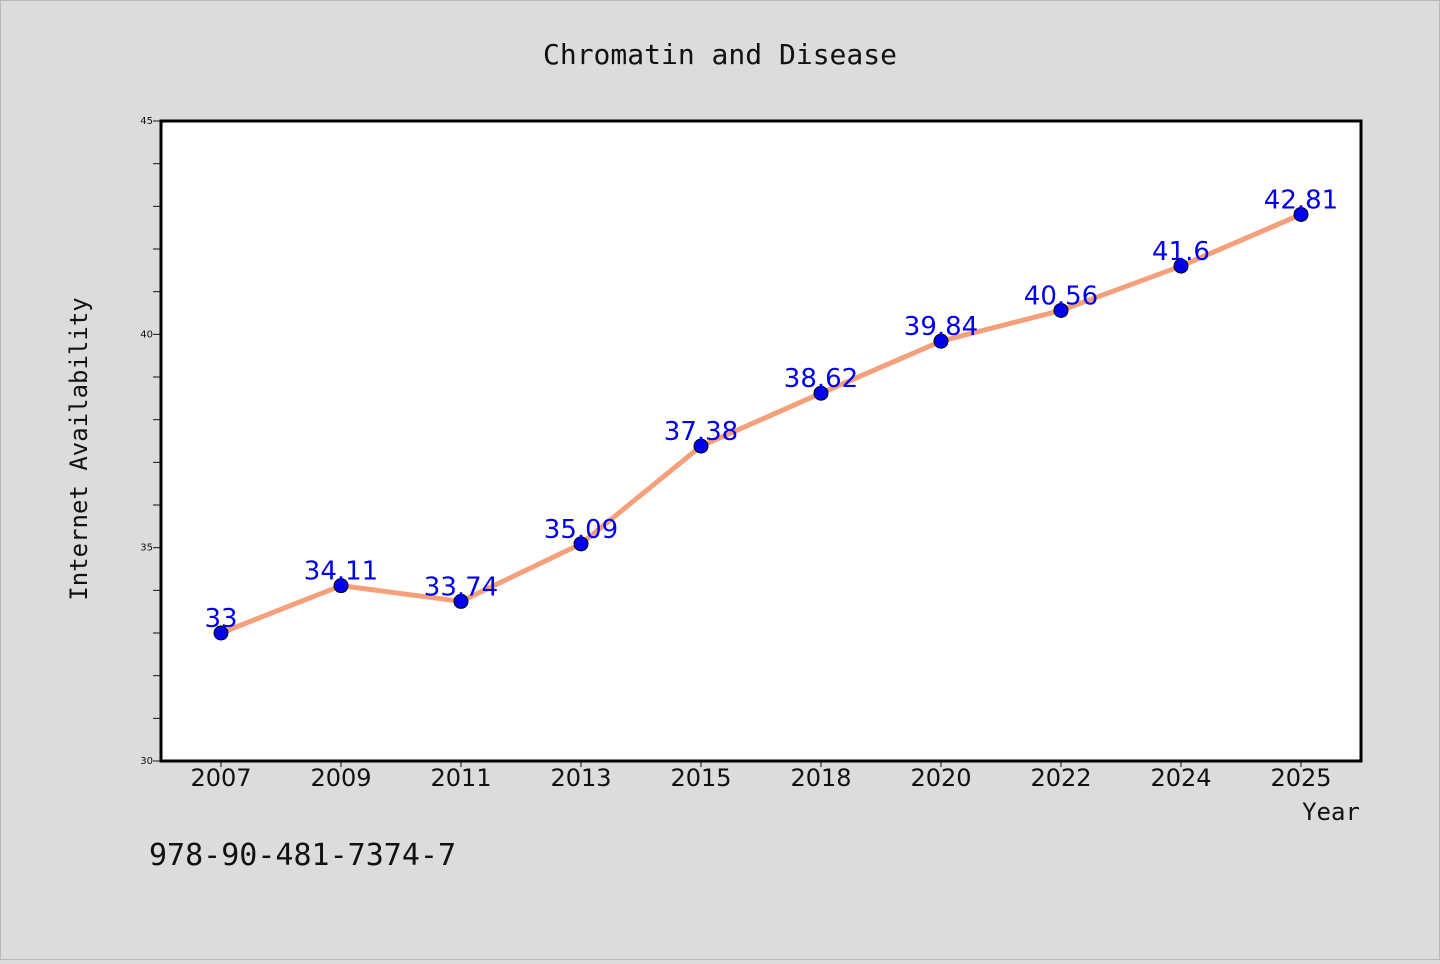  What do you see at coordinates (341, 572) in the screenshot?
I see `data-label: 34.11` at bounding box center [341, 572].